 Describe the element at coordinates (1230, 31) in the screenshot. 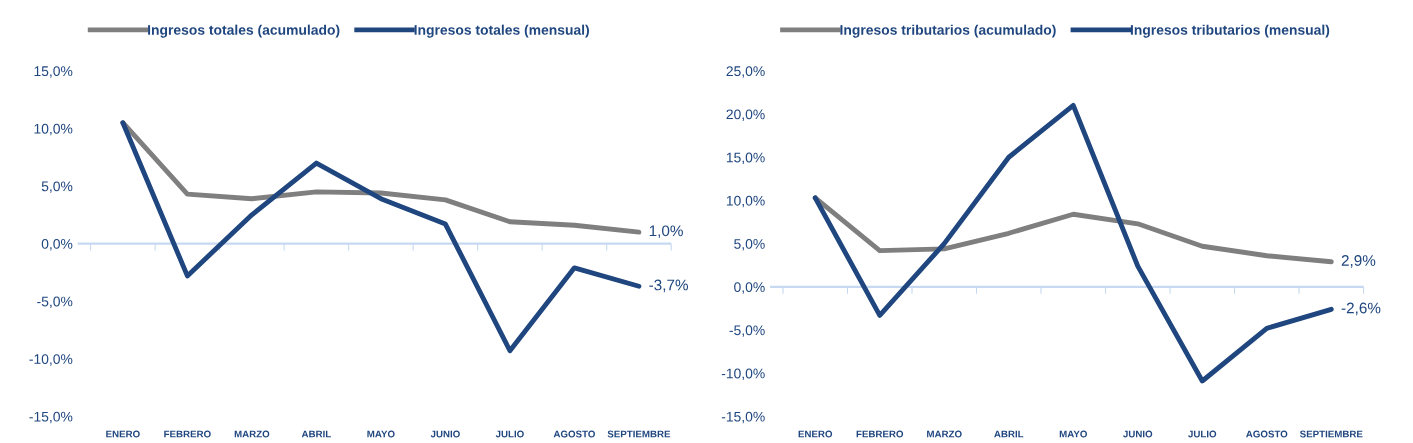

I see `legend-label: Ingresos tributarios (mensual)` at that location.